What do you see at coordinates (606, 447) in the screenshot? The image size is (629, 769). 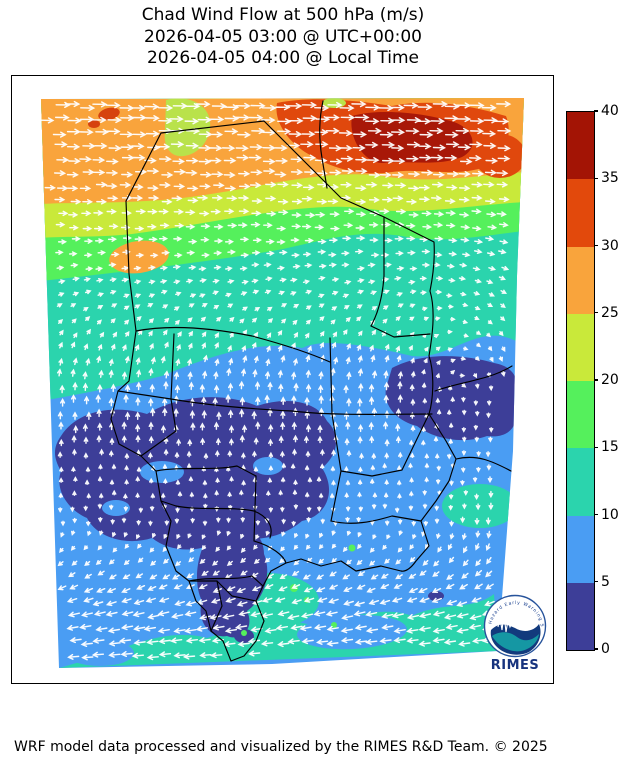 I see `colorbar-tick-15: 15` at bounding box center [606, 447].